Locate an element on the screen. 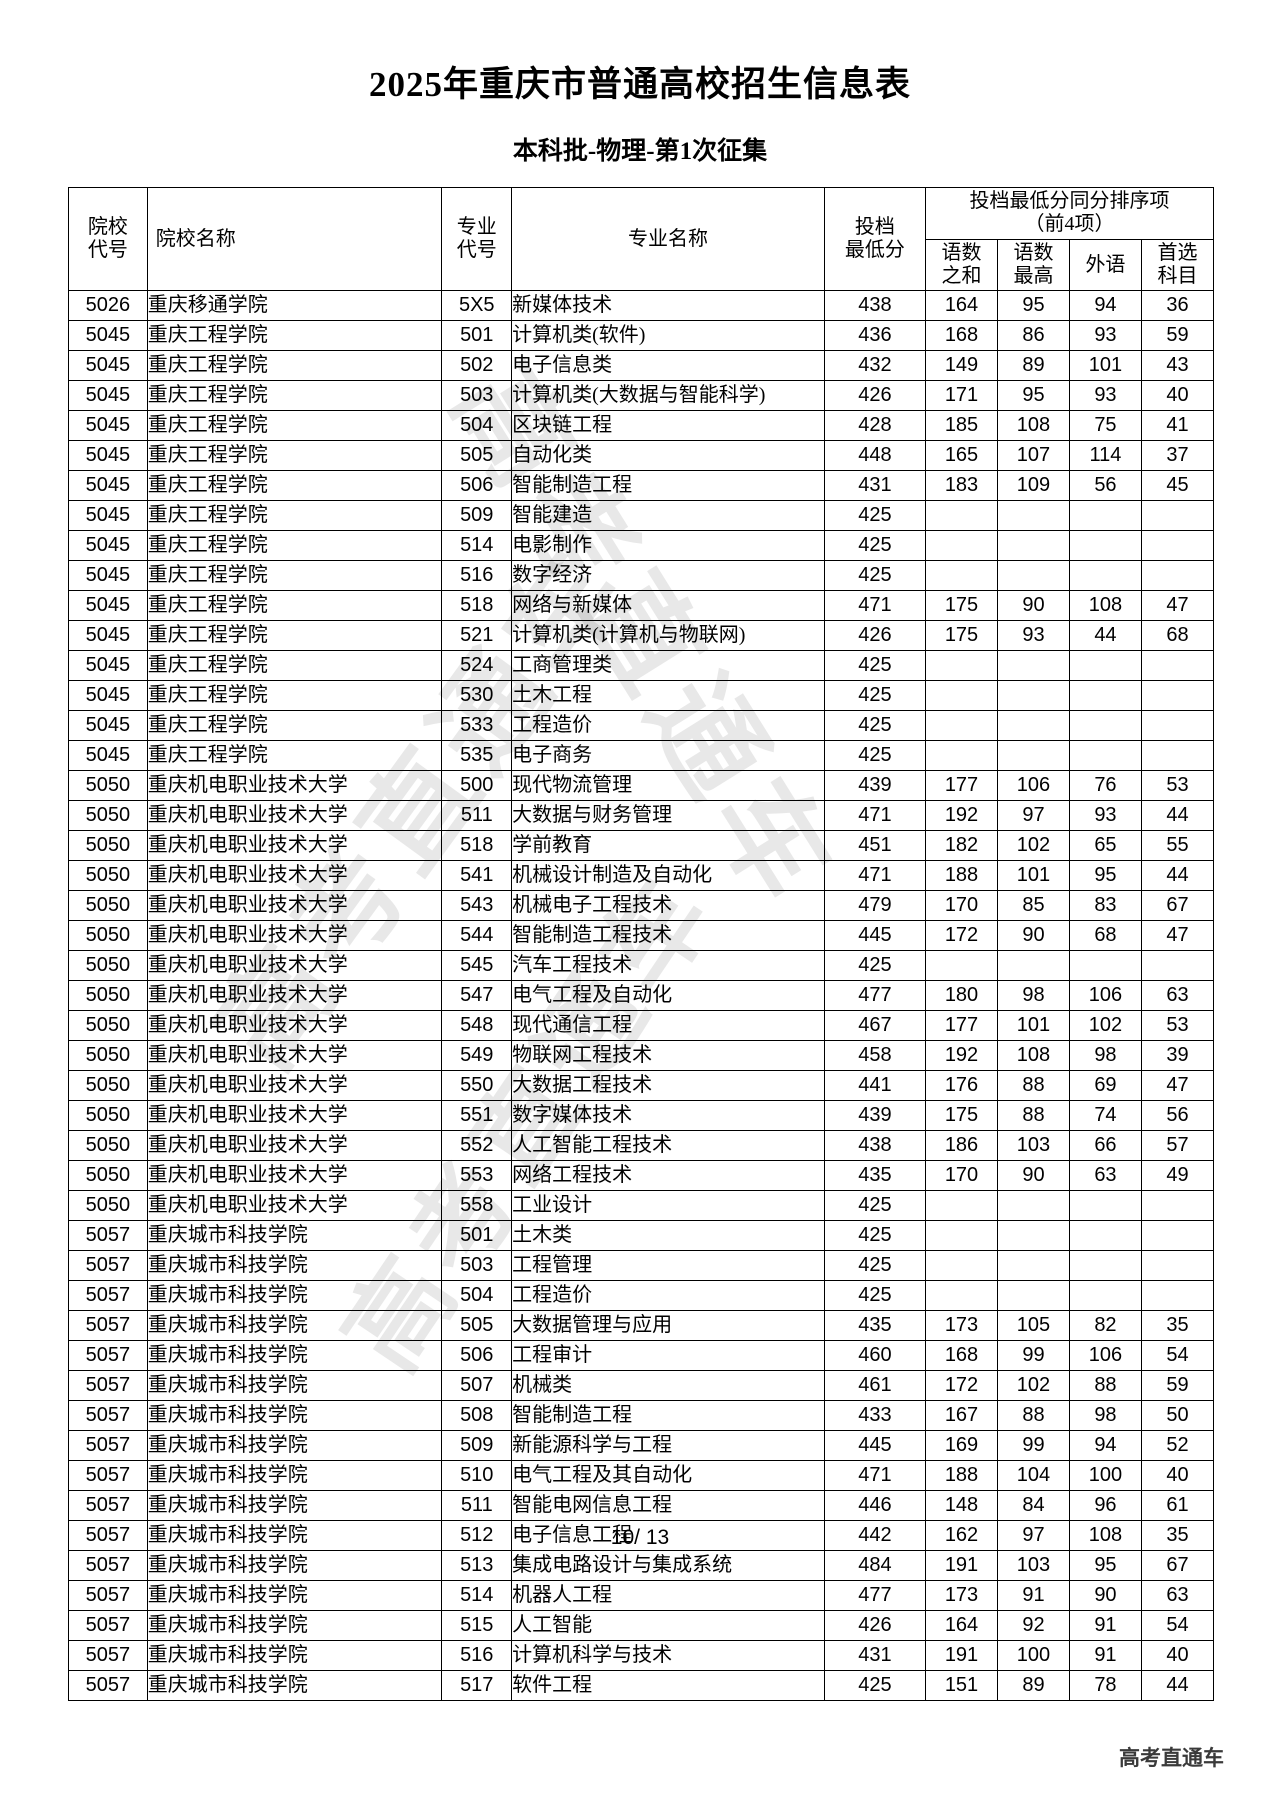 This screenshot has height=1811, width=1280. cell-major-name: 学前教育 is located at coordinates (668, 845).